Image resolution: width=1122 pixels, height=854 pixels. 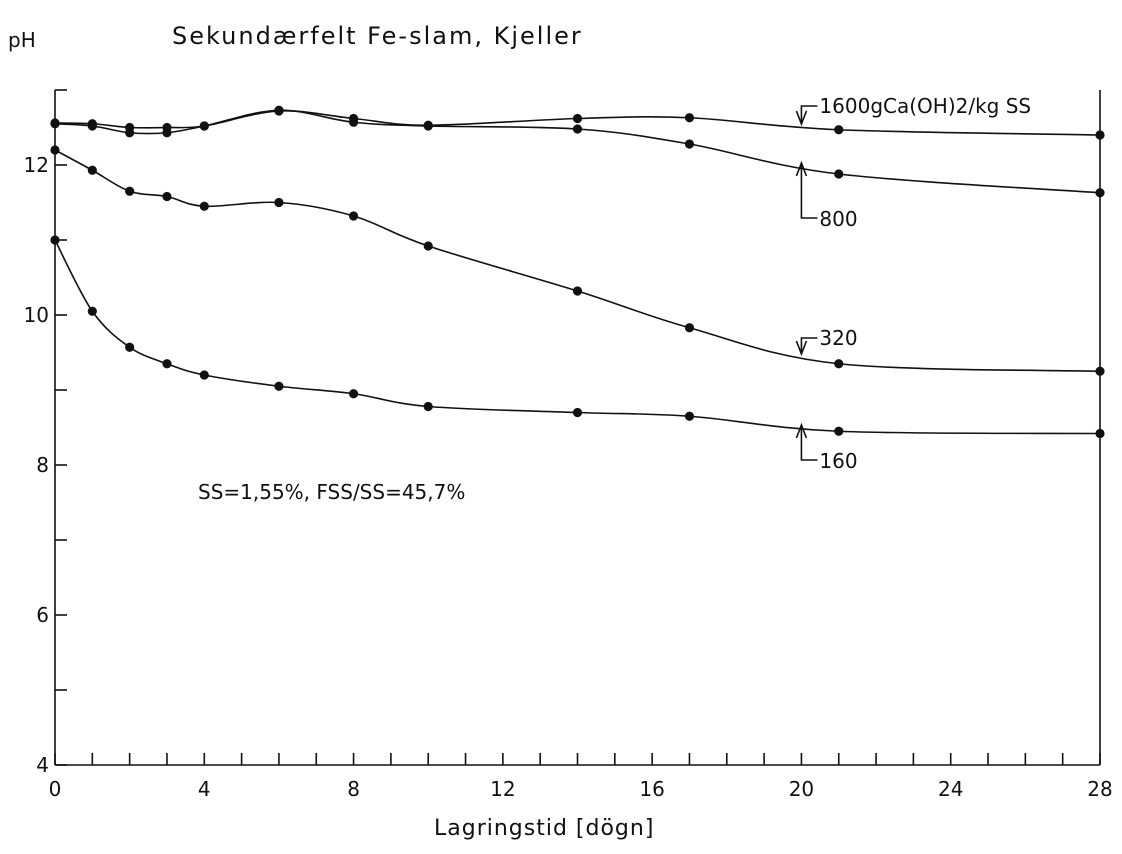 What do you see at coordinates (377, 36) in the screenshot?
I see `chart-title: Sekundærfelt Fe-slam, Kjeller` at bounding box center [377, 36].